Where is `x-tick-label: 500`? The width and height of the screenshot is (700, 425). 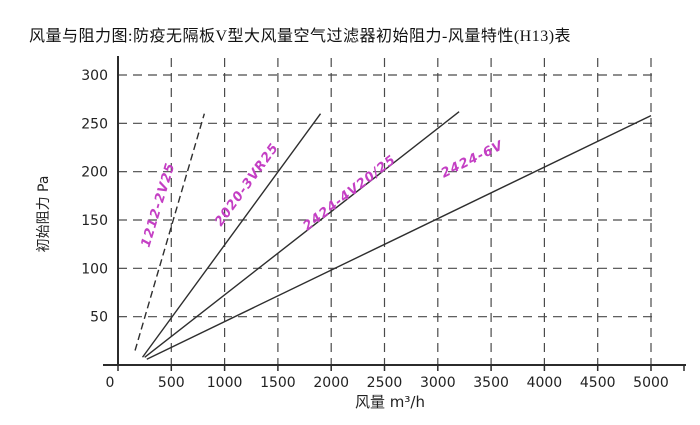 x-tick-label: 500 is located at coordinates (171, 383).